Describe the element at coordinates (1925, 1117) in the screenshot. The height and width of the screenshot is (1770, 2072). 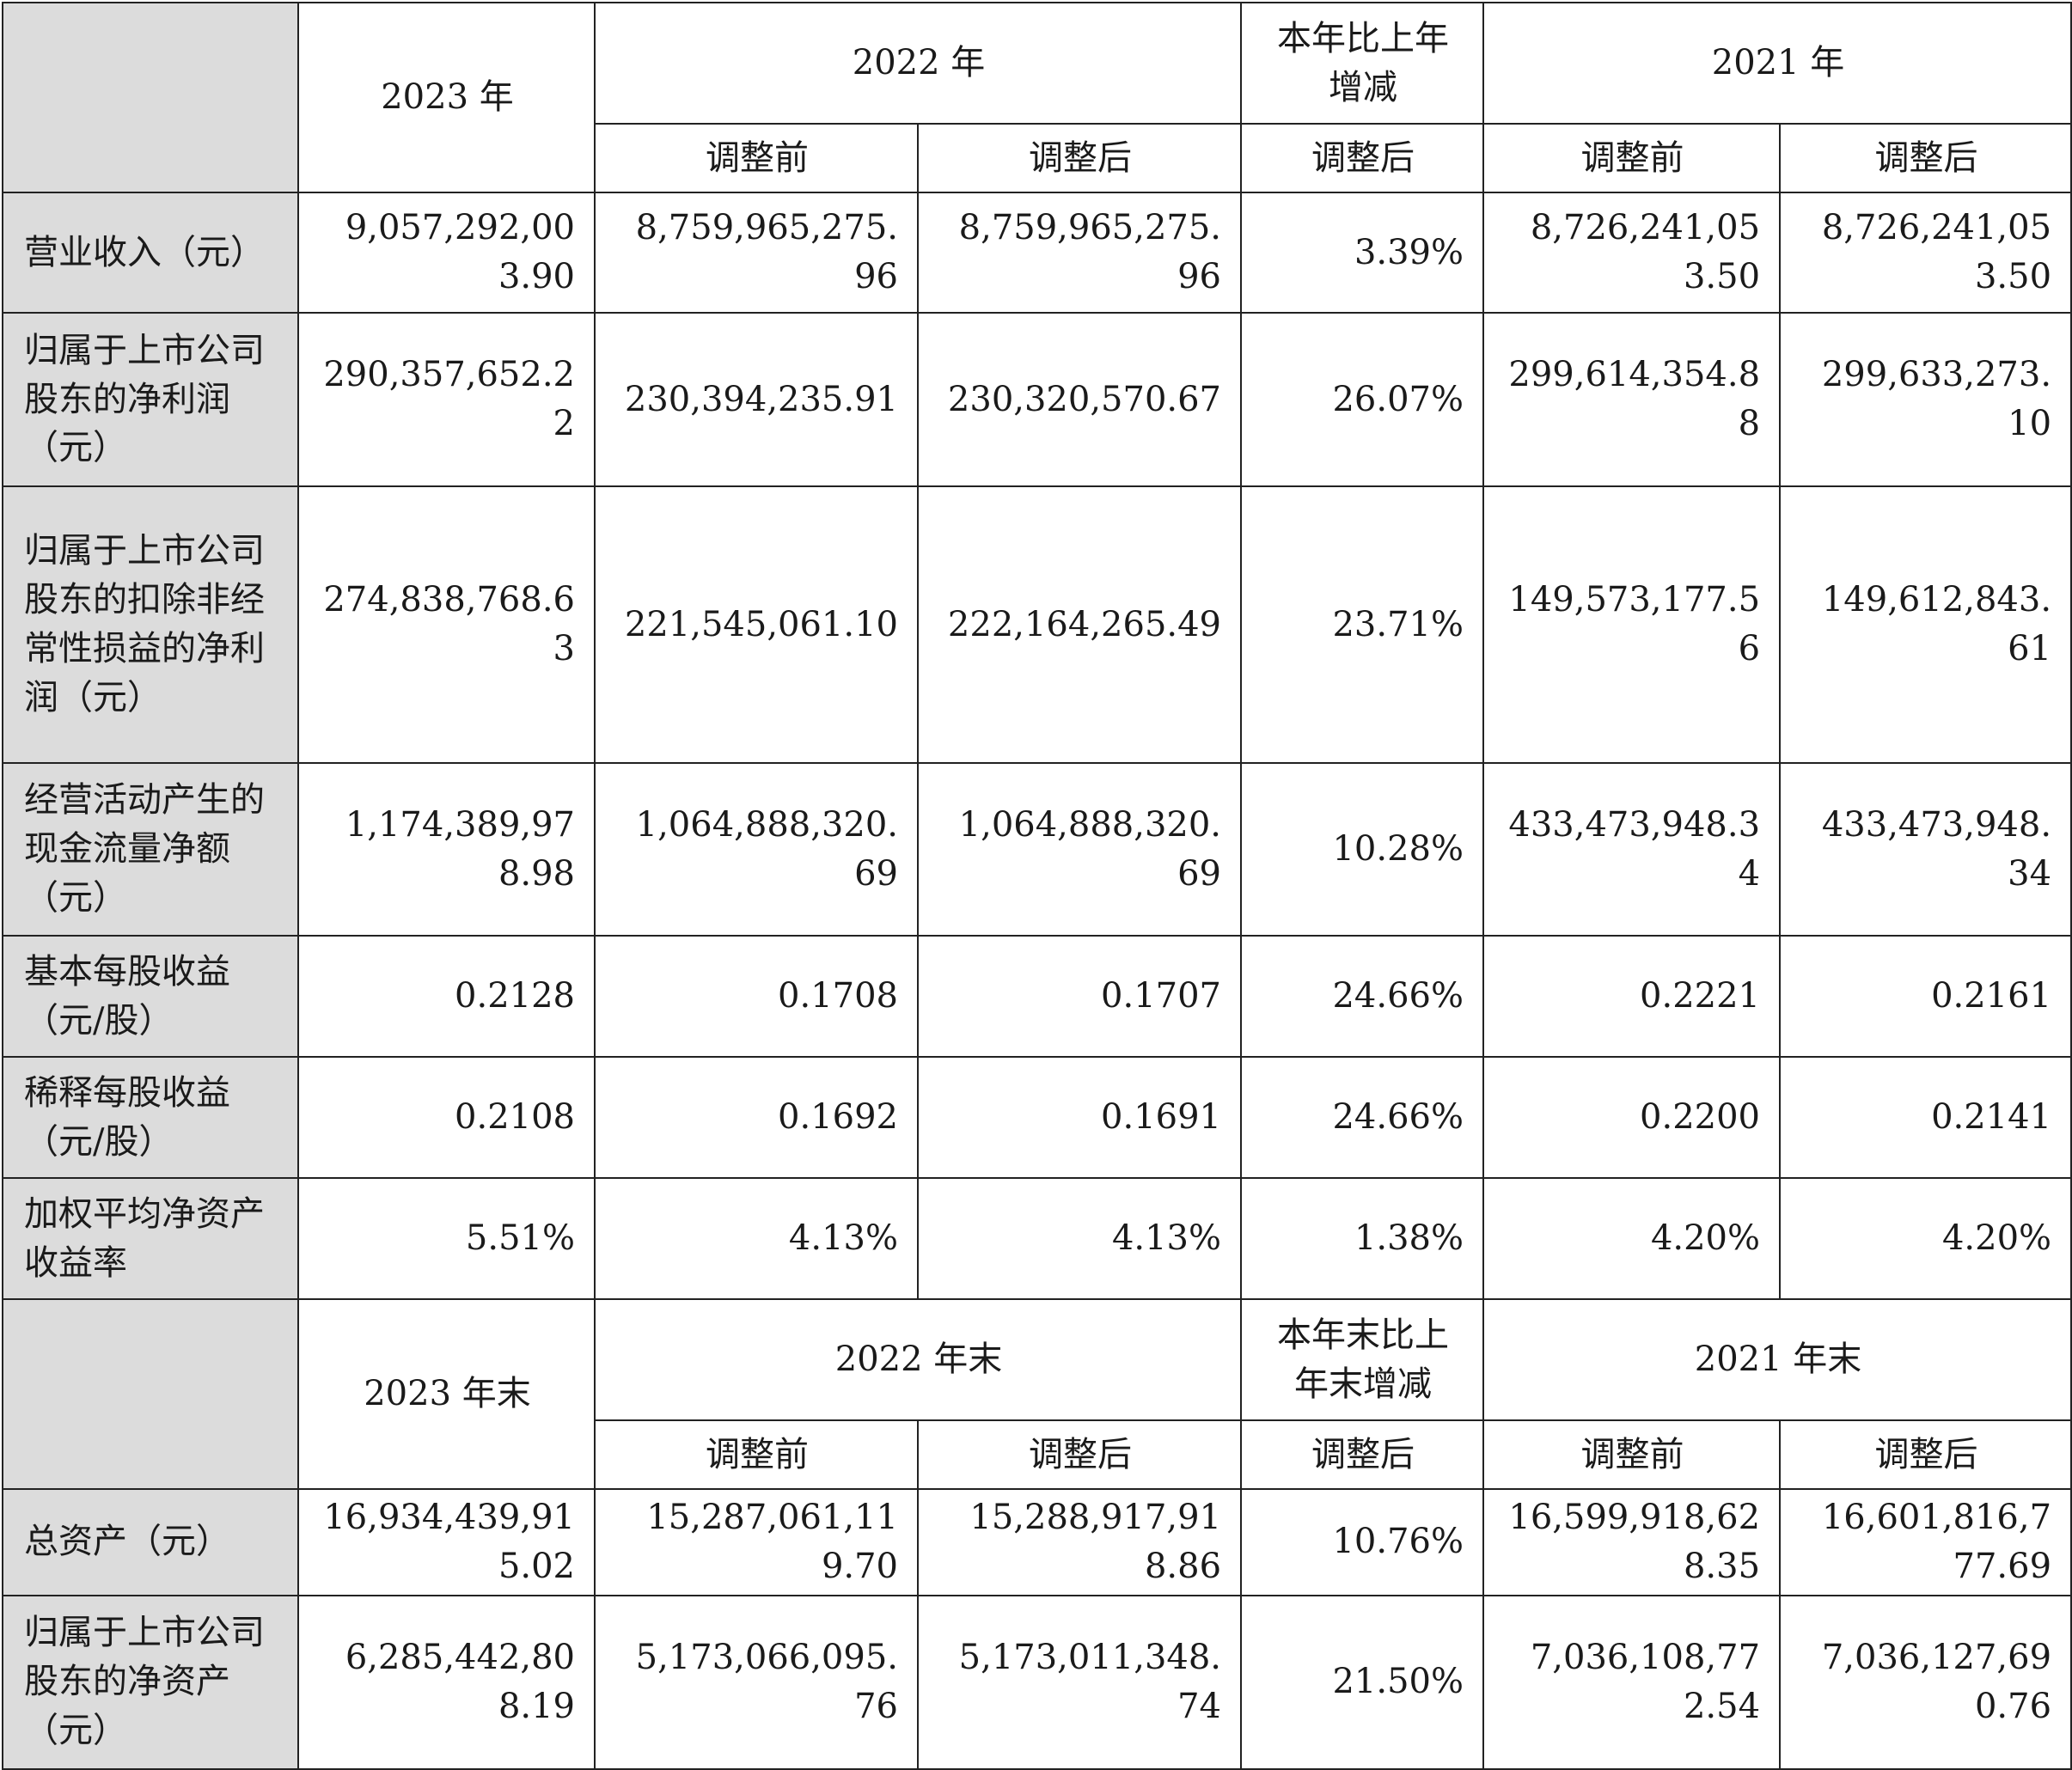
I see `cell-2021-after: 0.2141` at that location.